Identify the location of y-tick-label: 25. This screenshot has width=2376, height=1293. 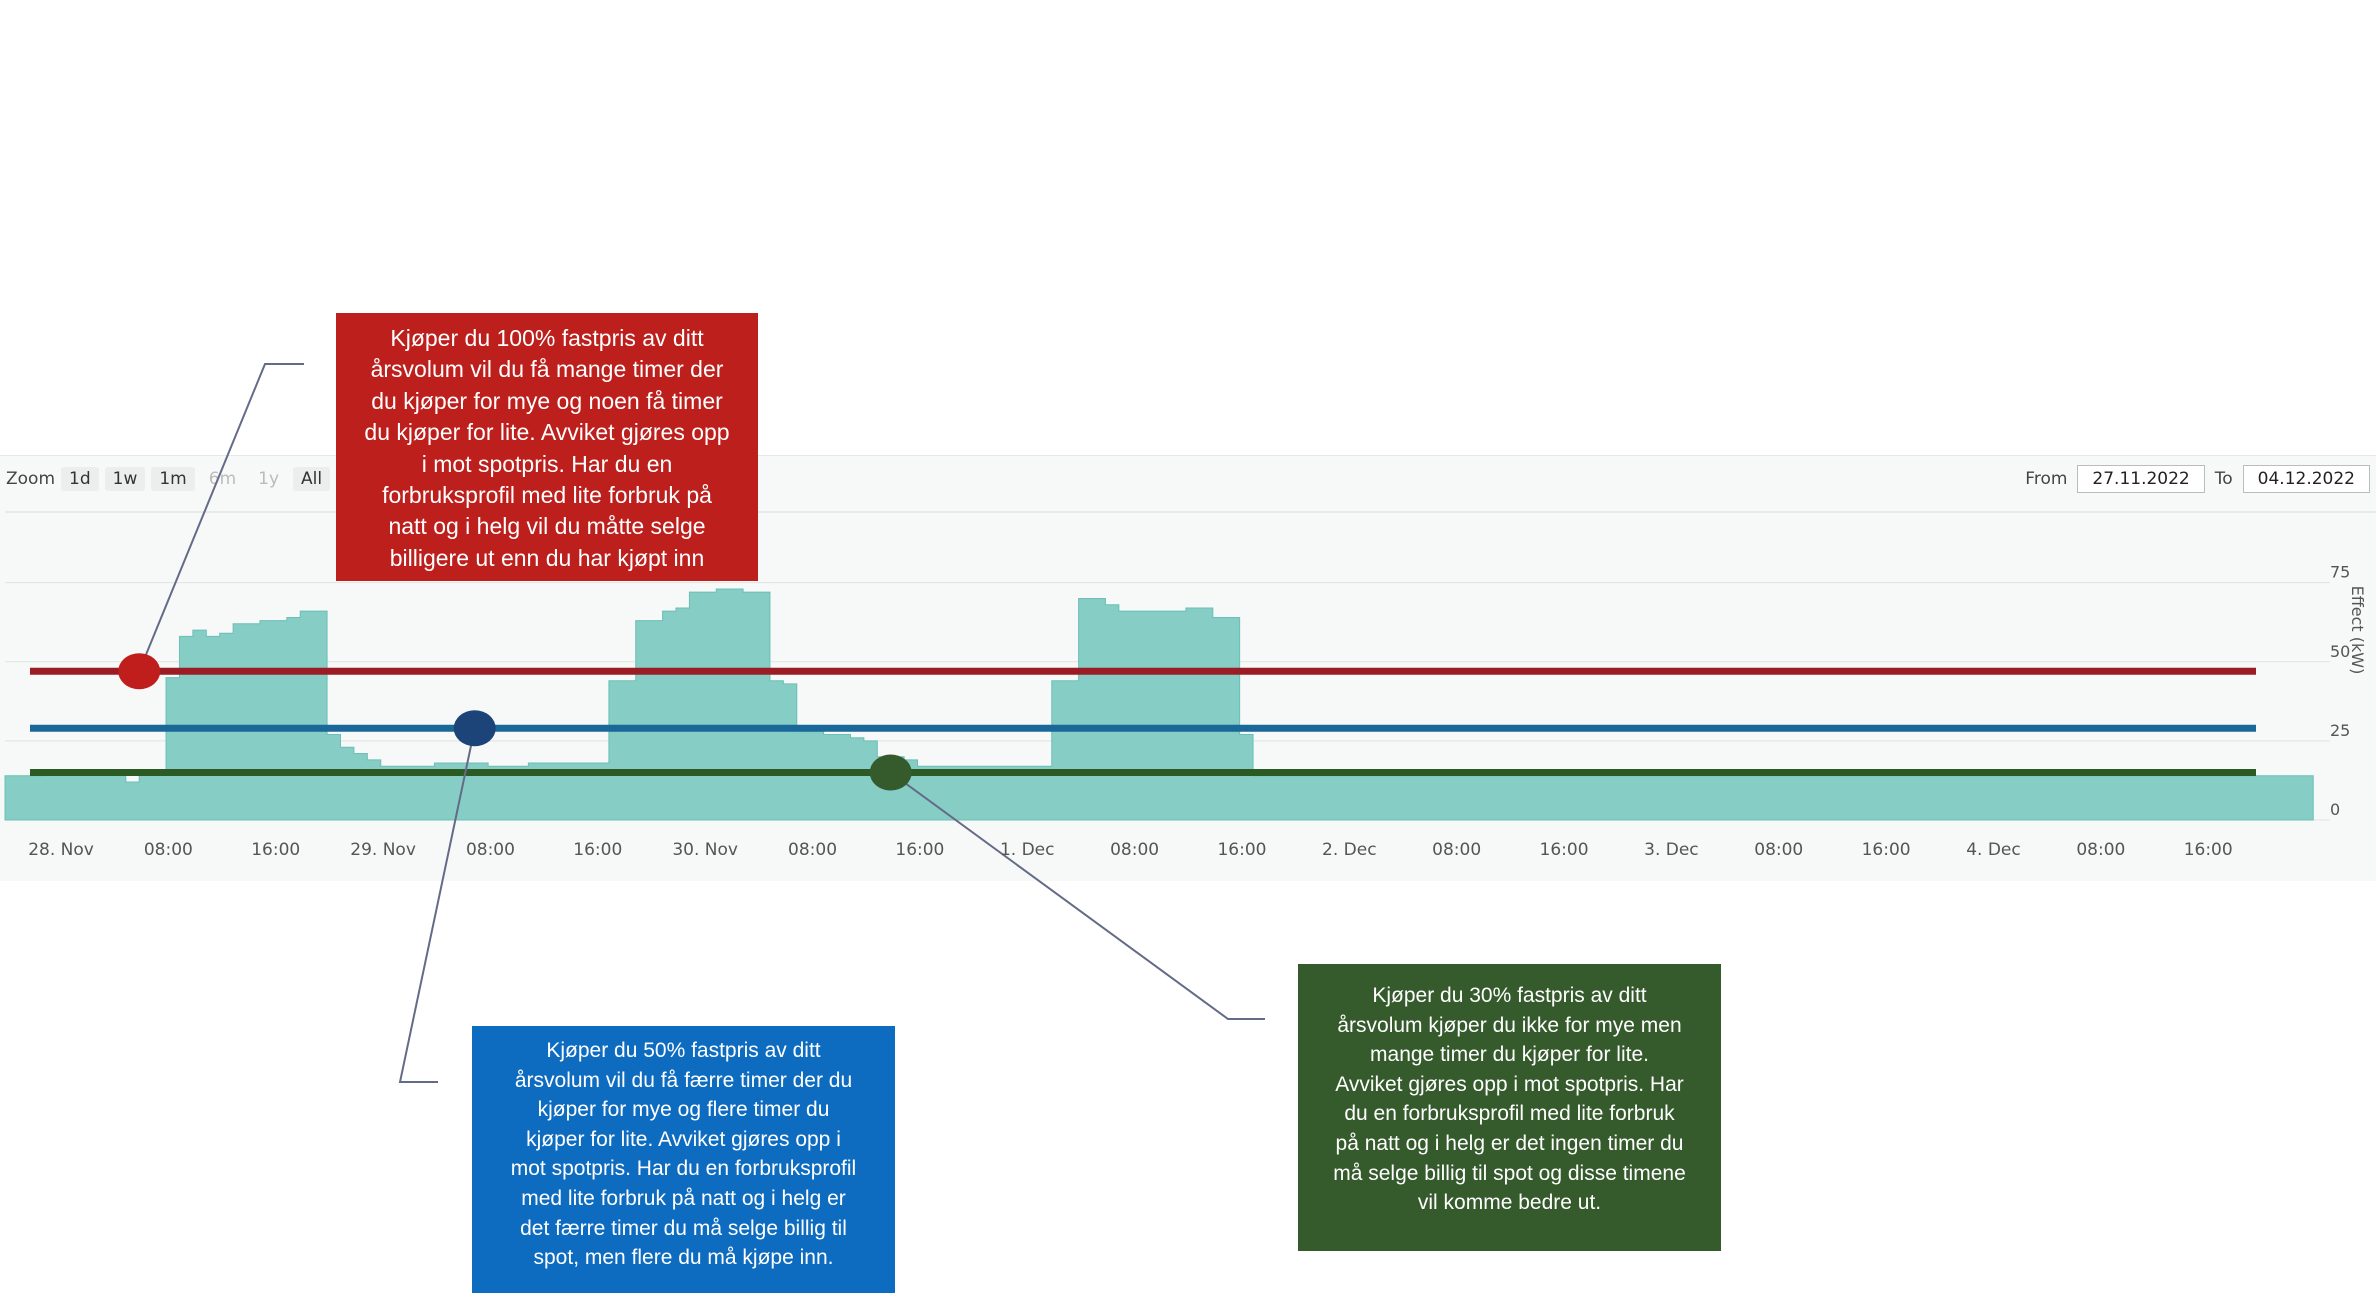
(2340, 730).